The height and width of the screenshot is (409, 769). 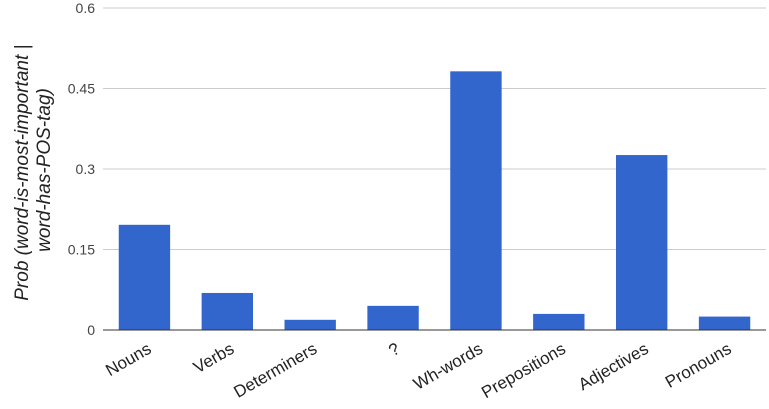 I want to click on y-axis-label-line-1: Prob (word-is-most-important |, so click(x=22, y=173).